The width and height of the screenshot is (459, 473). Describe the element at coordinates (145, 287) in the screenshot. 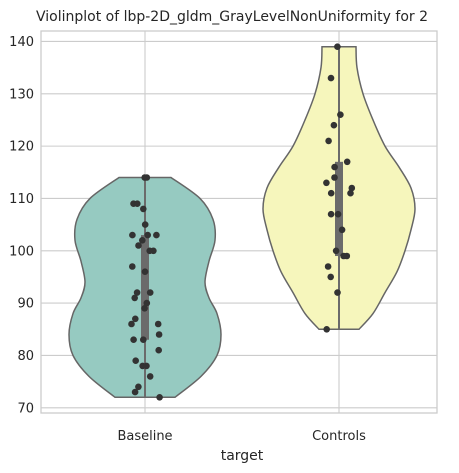

I see `iqr-box-baseline` at that location.